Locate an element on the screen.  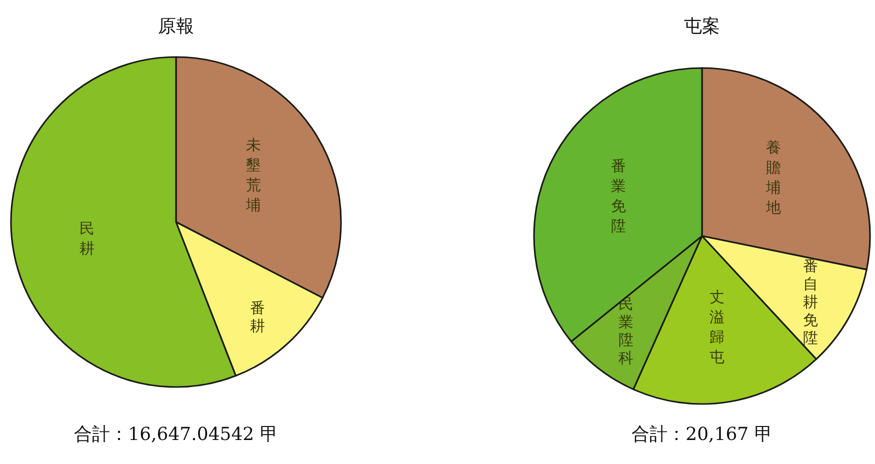
slice-label: 番業免陞 is located at coordinates (618, 196).